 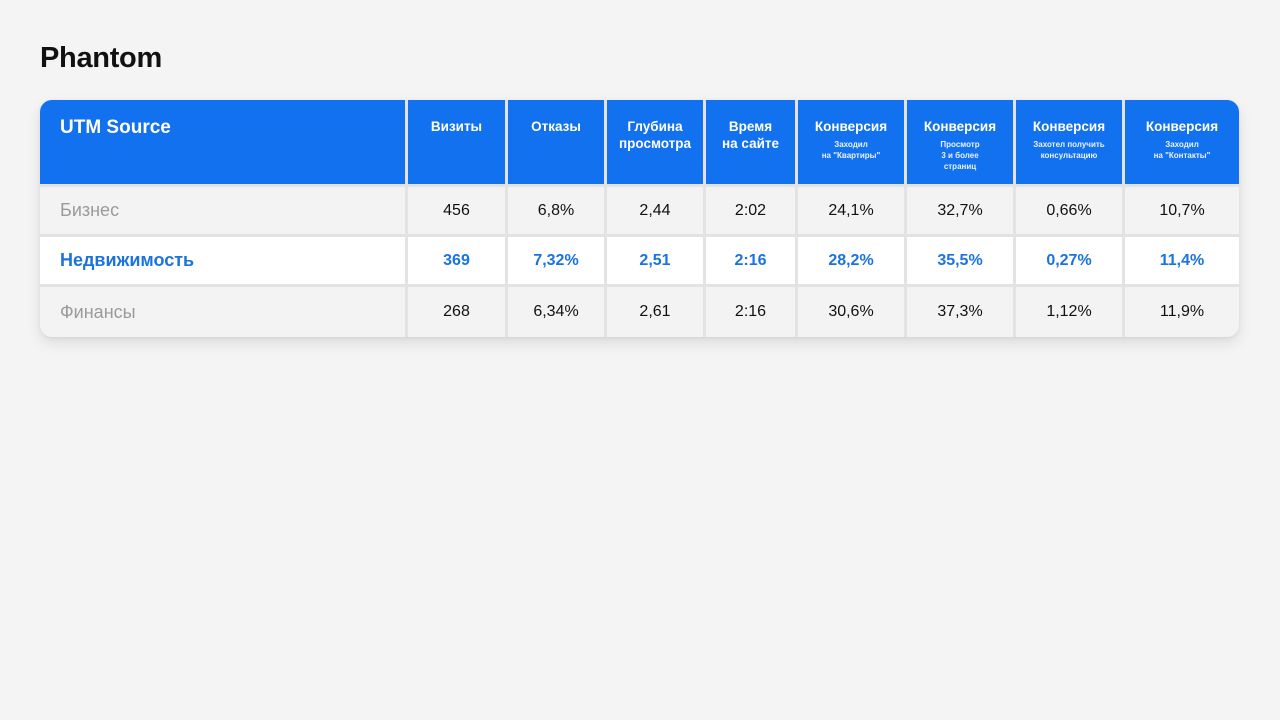 What do you see at coordinates (1182, 312) in the screenshot?
I see `cell-conversion-contacts: 11,9%` at bounding box center [1182, 312].